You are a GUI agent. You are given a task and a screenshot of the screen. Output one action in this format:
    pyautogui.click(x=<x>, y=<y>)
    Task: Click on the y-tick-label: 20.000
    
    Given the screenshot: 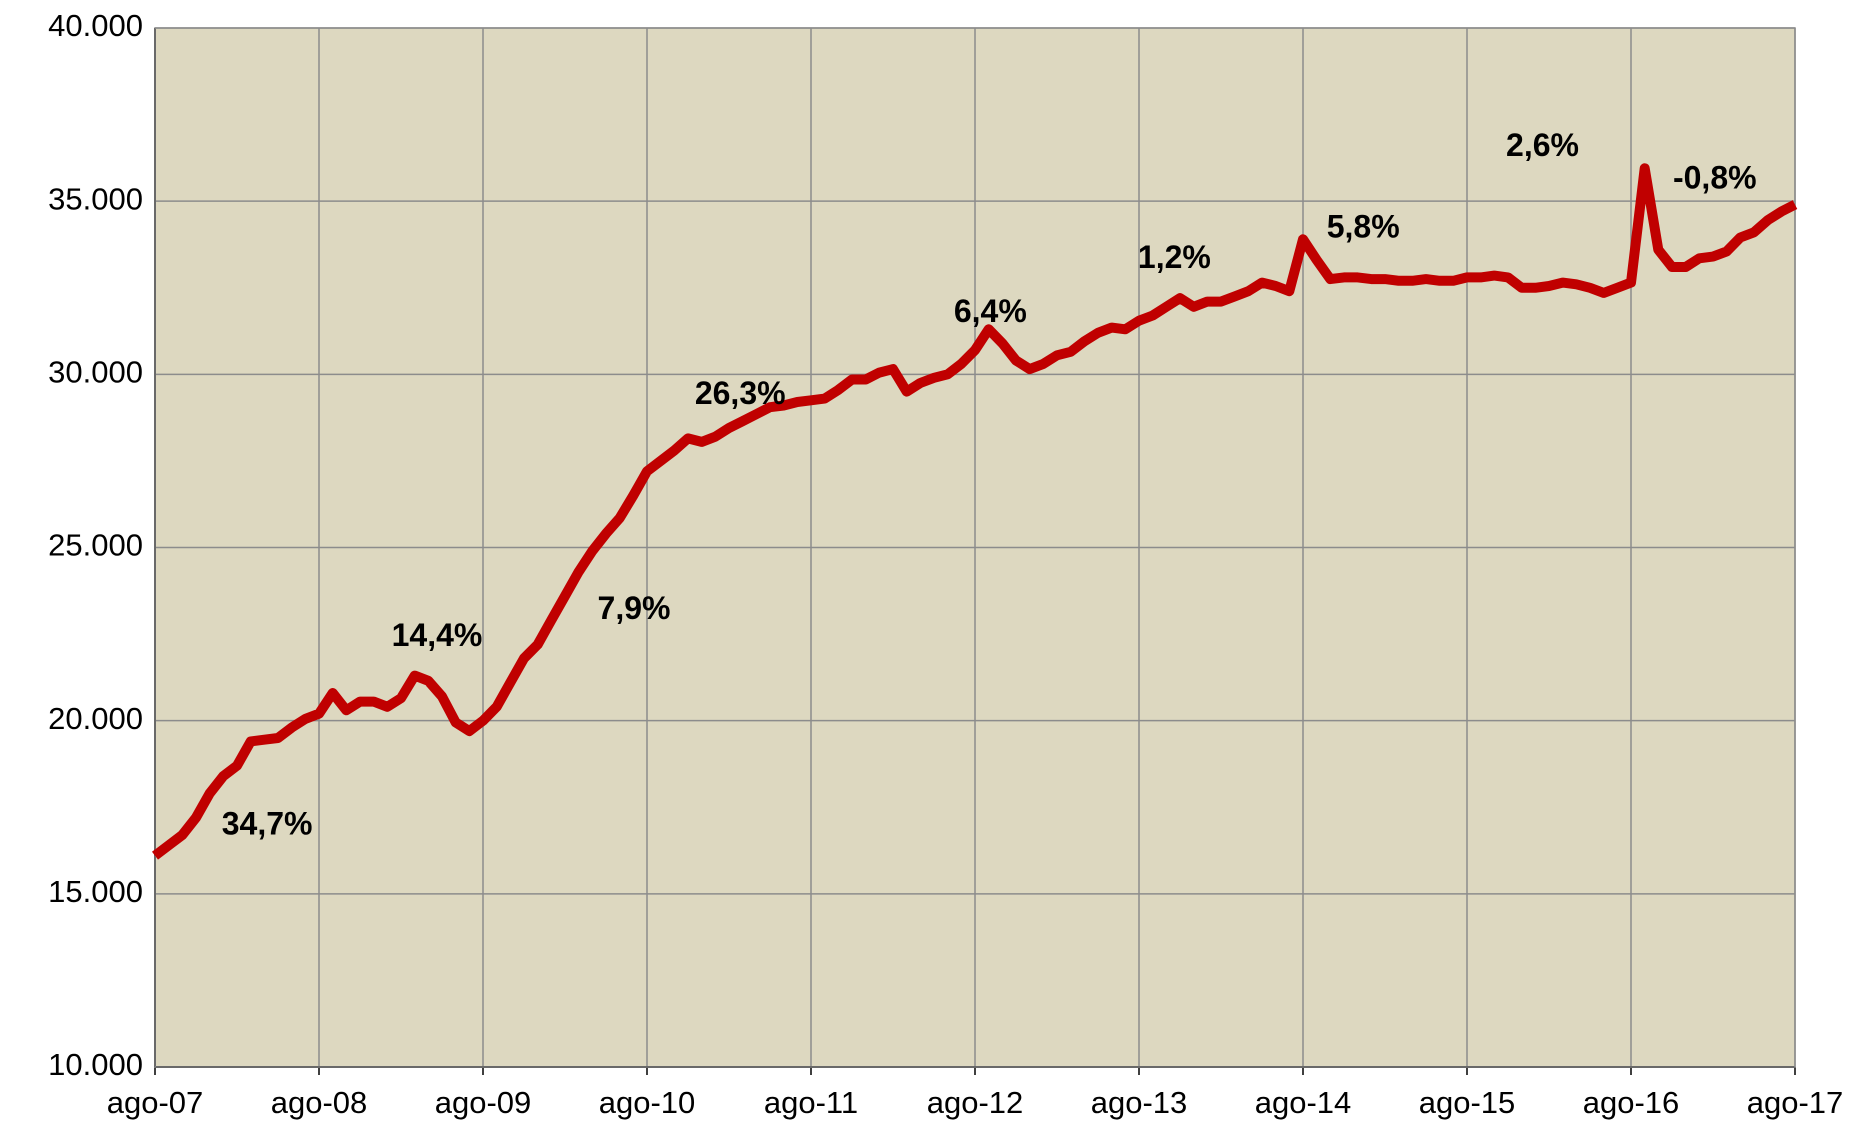 What is the action you would take?
    pyautogui.click(x=95, y=718)
    